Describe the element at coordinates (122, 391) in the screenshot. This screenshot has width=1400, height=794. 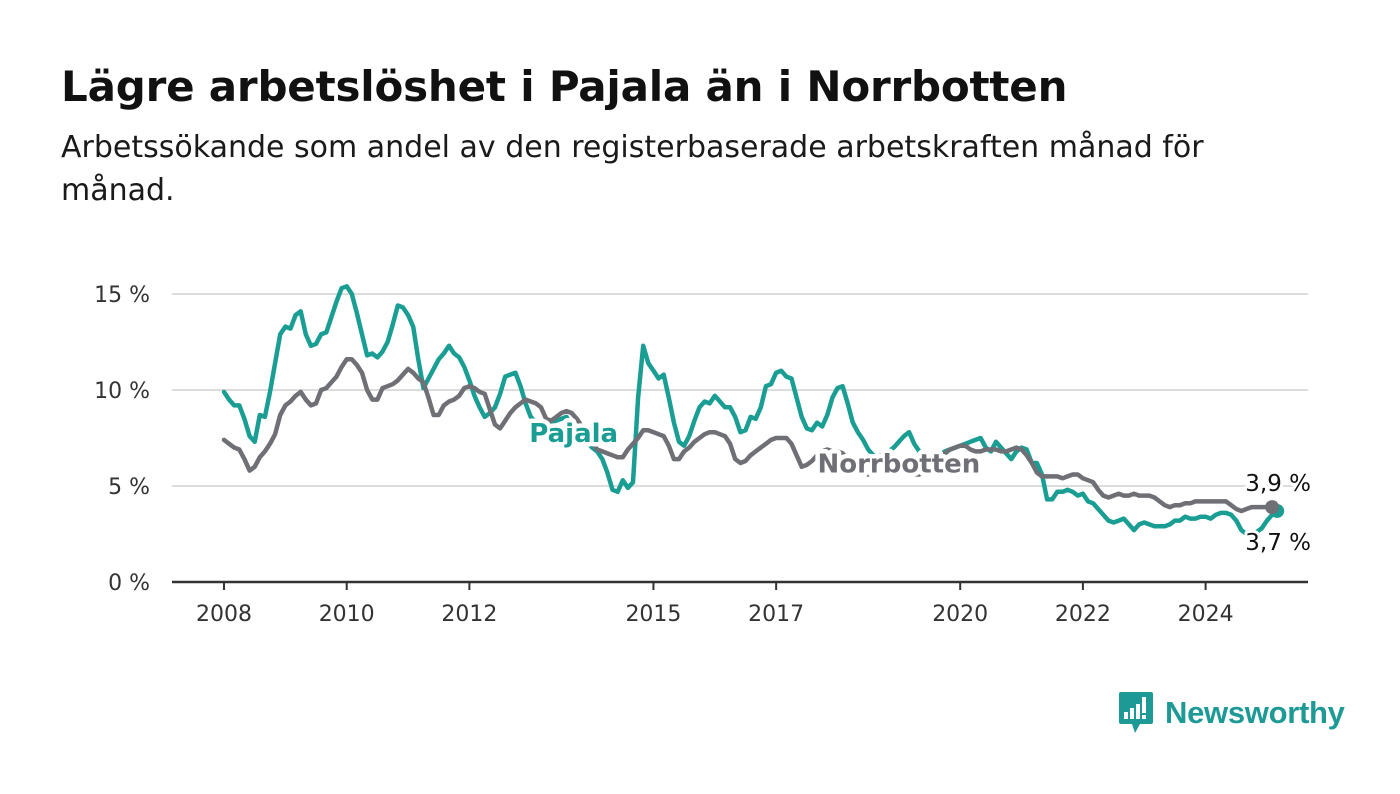
I see `y-tick-label: 10 %` at that location.